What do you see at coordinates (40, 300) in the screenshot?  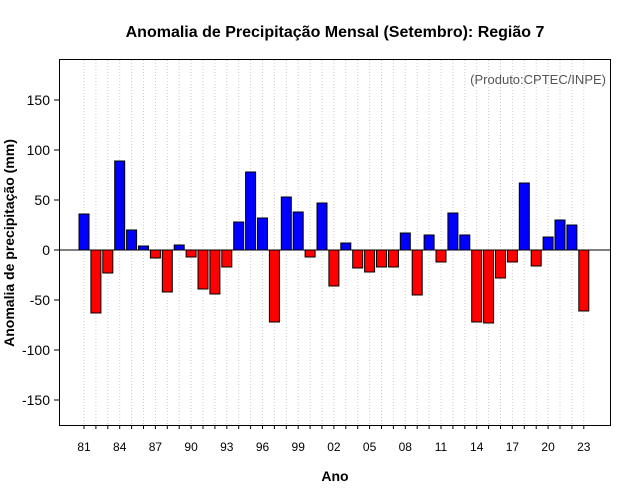 I see `y-tick-label: -50` at bounding box center [40, 300].